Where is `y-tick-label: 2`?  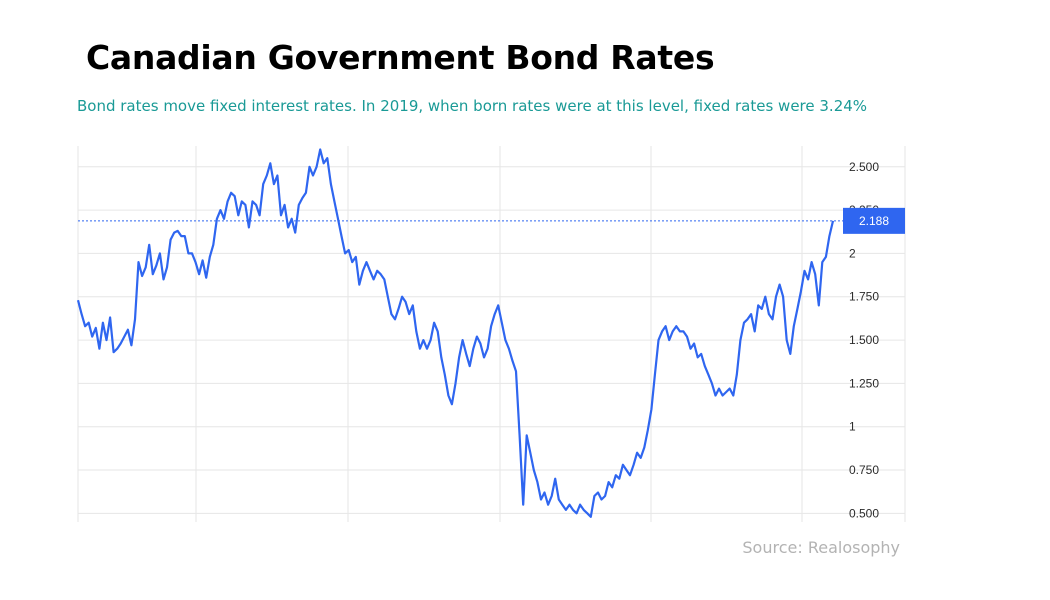
y-tick-label: 2 is located at coordinates (852, 253).